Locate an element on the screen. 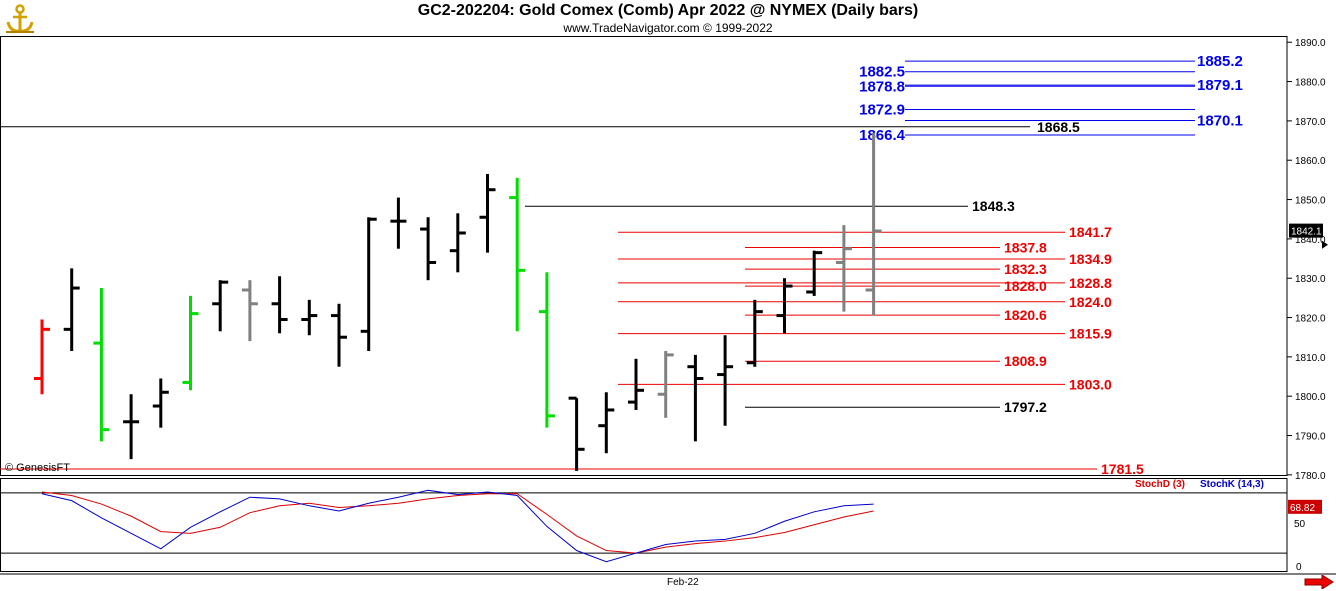 The height and width of the screenshot is (591, 1336). price-tick-label: 1860.0 is located at coordinates (1310, 161).